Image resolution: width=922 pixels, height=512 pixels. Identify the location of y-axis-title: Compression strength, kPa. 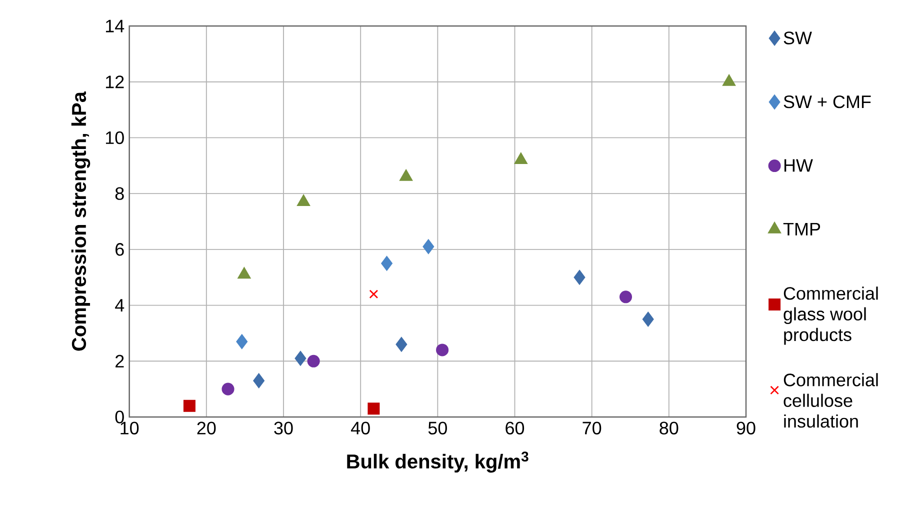
(80, 221).